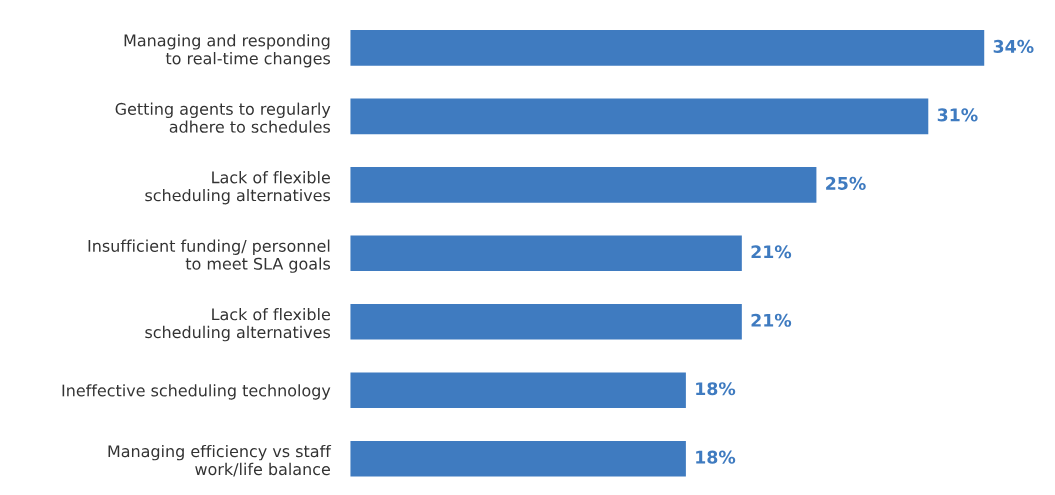  What do you see at coordinates (223, 117) in the screenshot?
I see `y-tick-label: Getting agents to regularly adhere to schedules` at bounding box center [223, 117].